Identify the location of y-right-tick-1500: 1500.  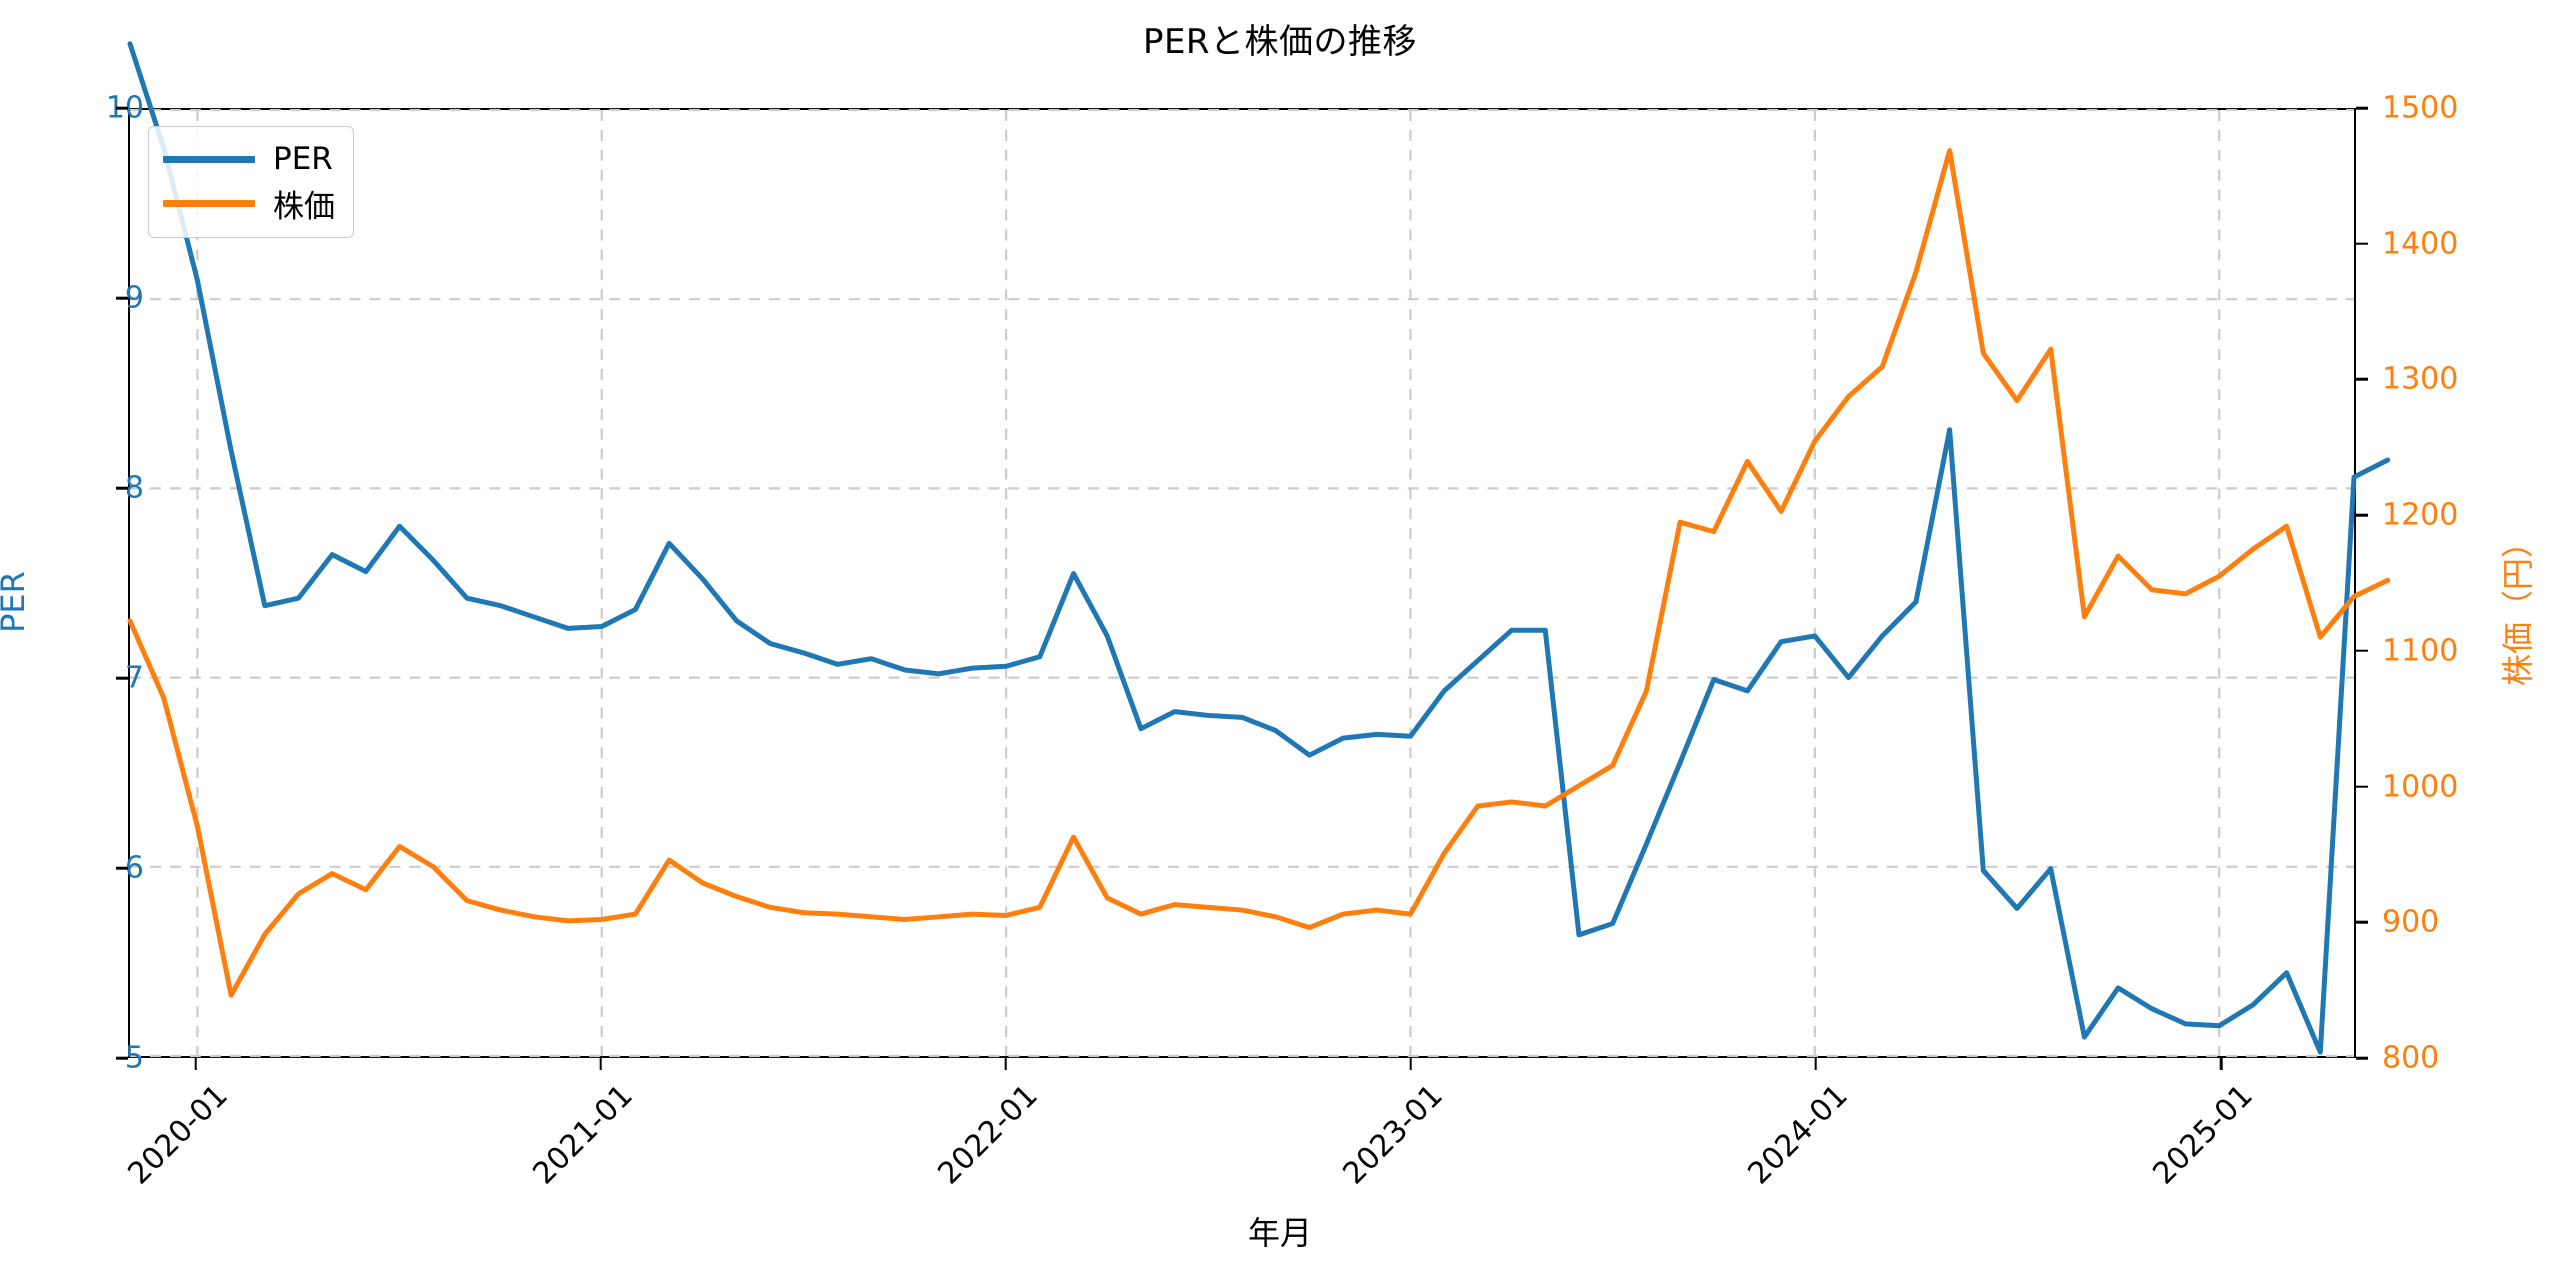
(2420, 108).